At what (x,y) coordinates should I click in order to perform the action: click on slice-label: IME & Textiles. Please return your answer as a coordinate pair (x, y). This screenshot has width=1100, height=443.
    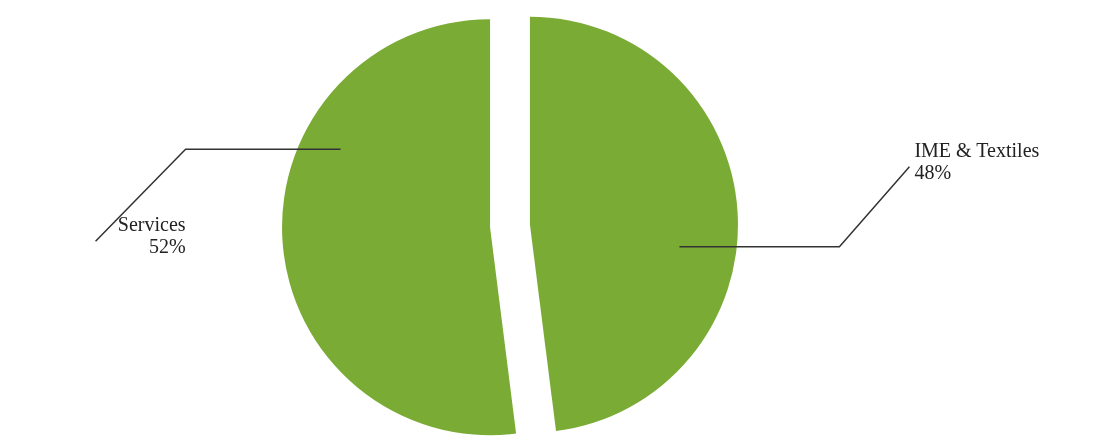
    Looking at the image, I should click on (977, 149).